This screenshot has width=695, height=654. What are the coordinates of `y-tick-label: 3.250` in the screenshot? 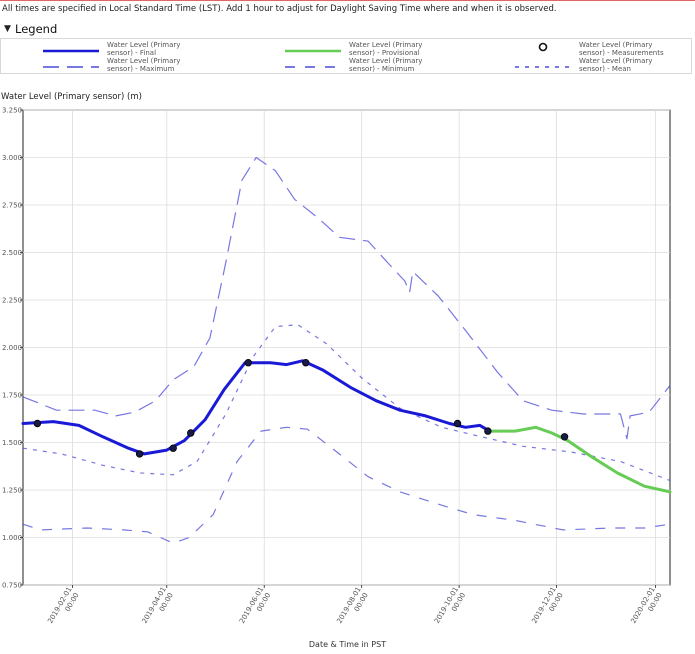 It's located at (12, 111).